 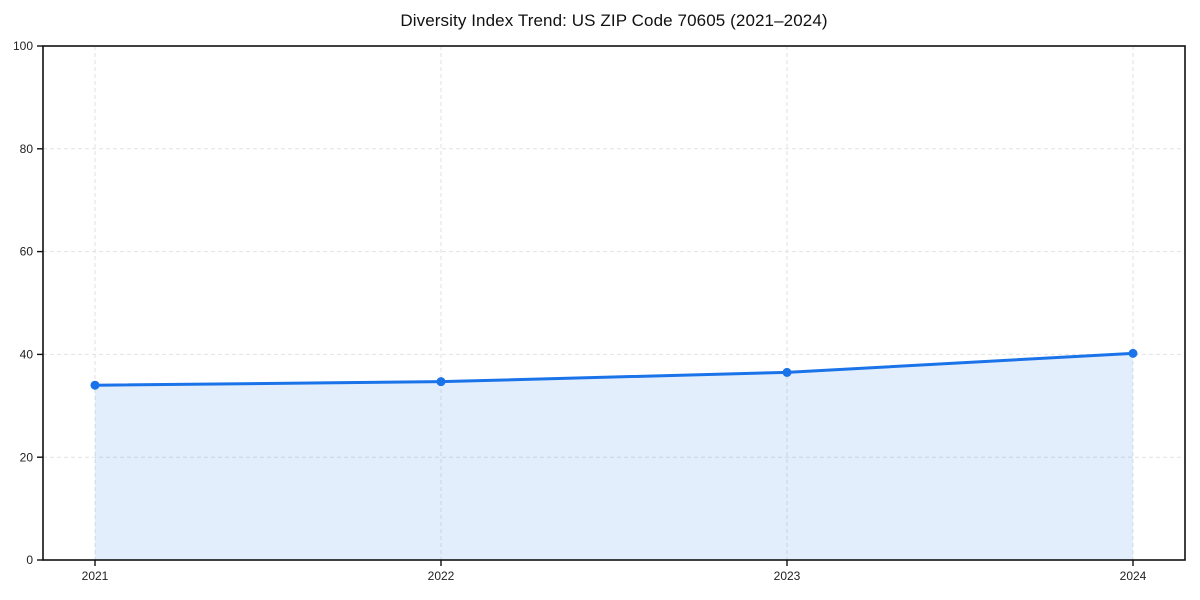 I want to click on y-tick-label: 100, so click(x=23, y=46).